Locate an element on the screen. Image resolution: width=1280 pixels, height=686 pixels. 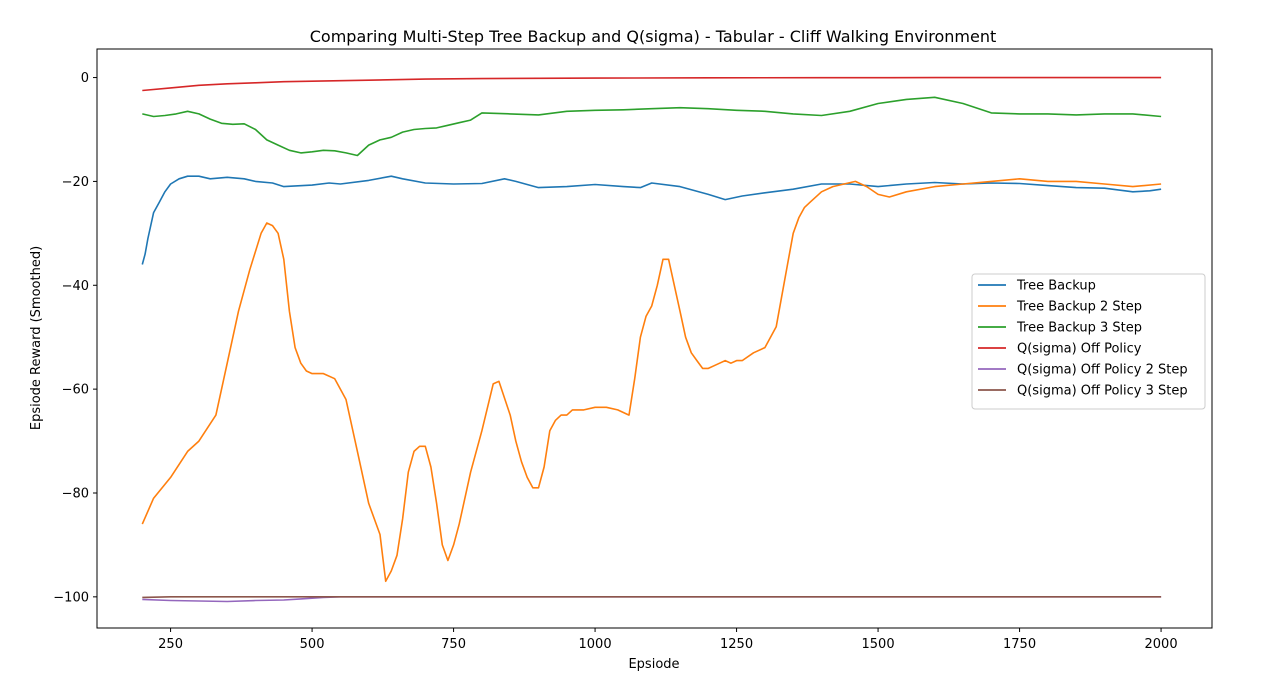
legend-label: Q(sigma) Off Policy 3 Step is located at coordinates (1102, 391).